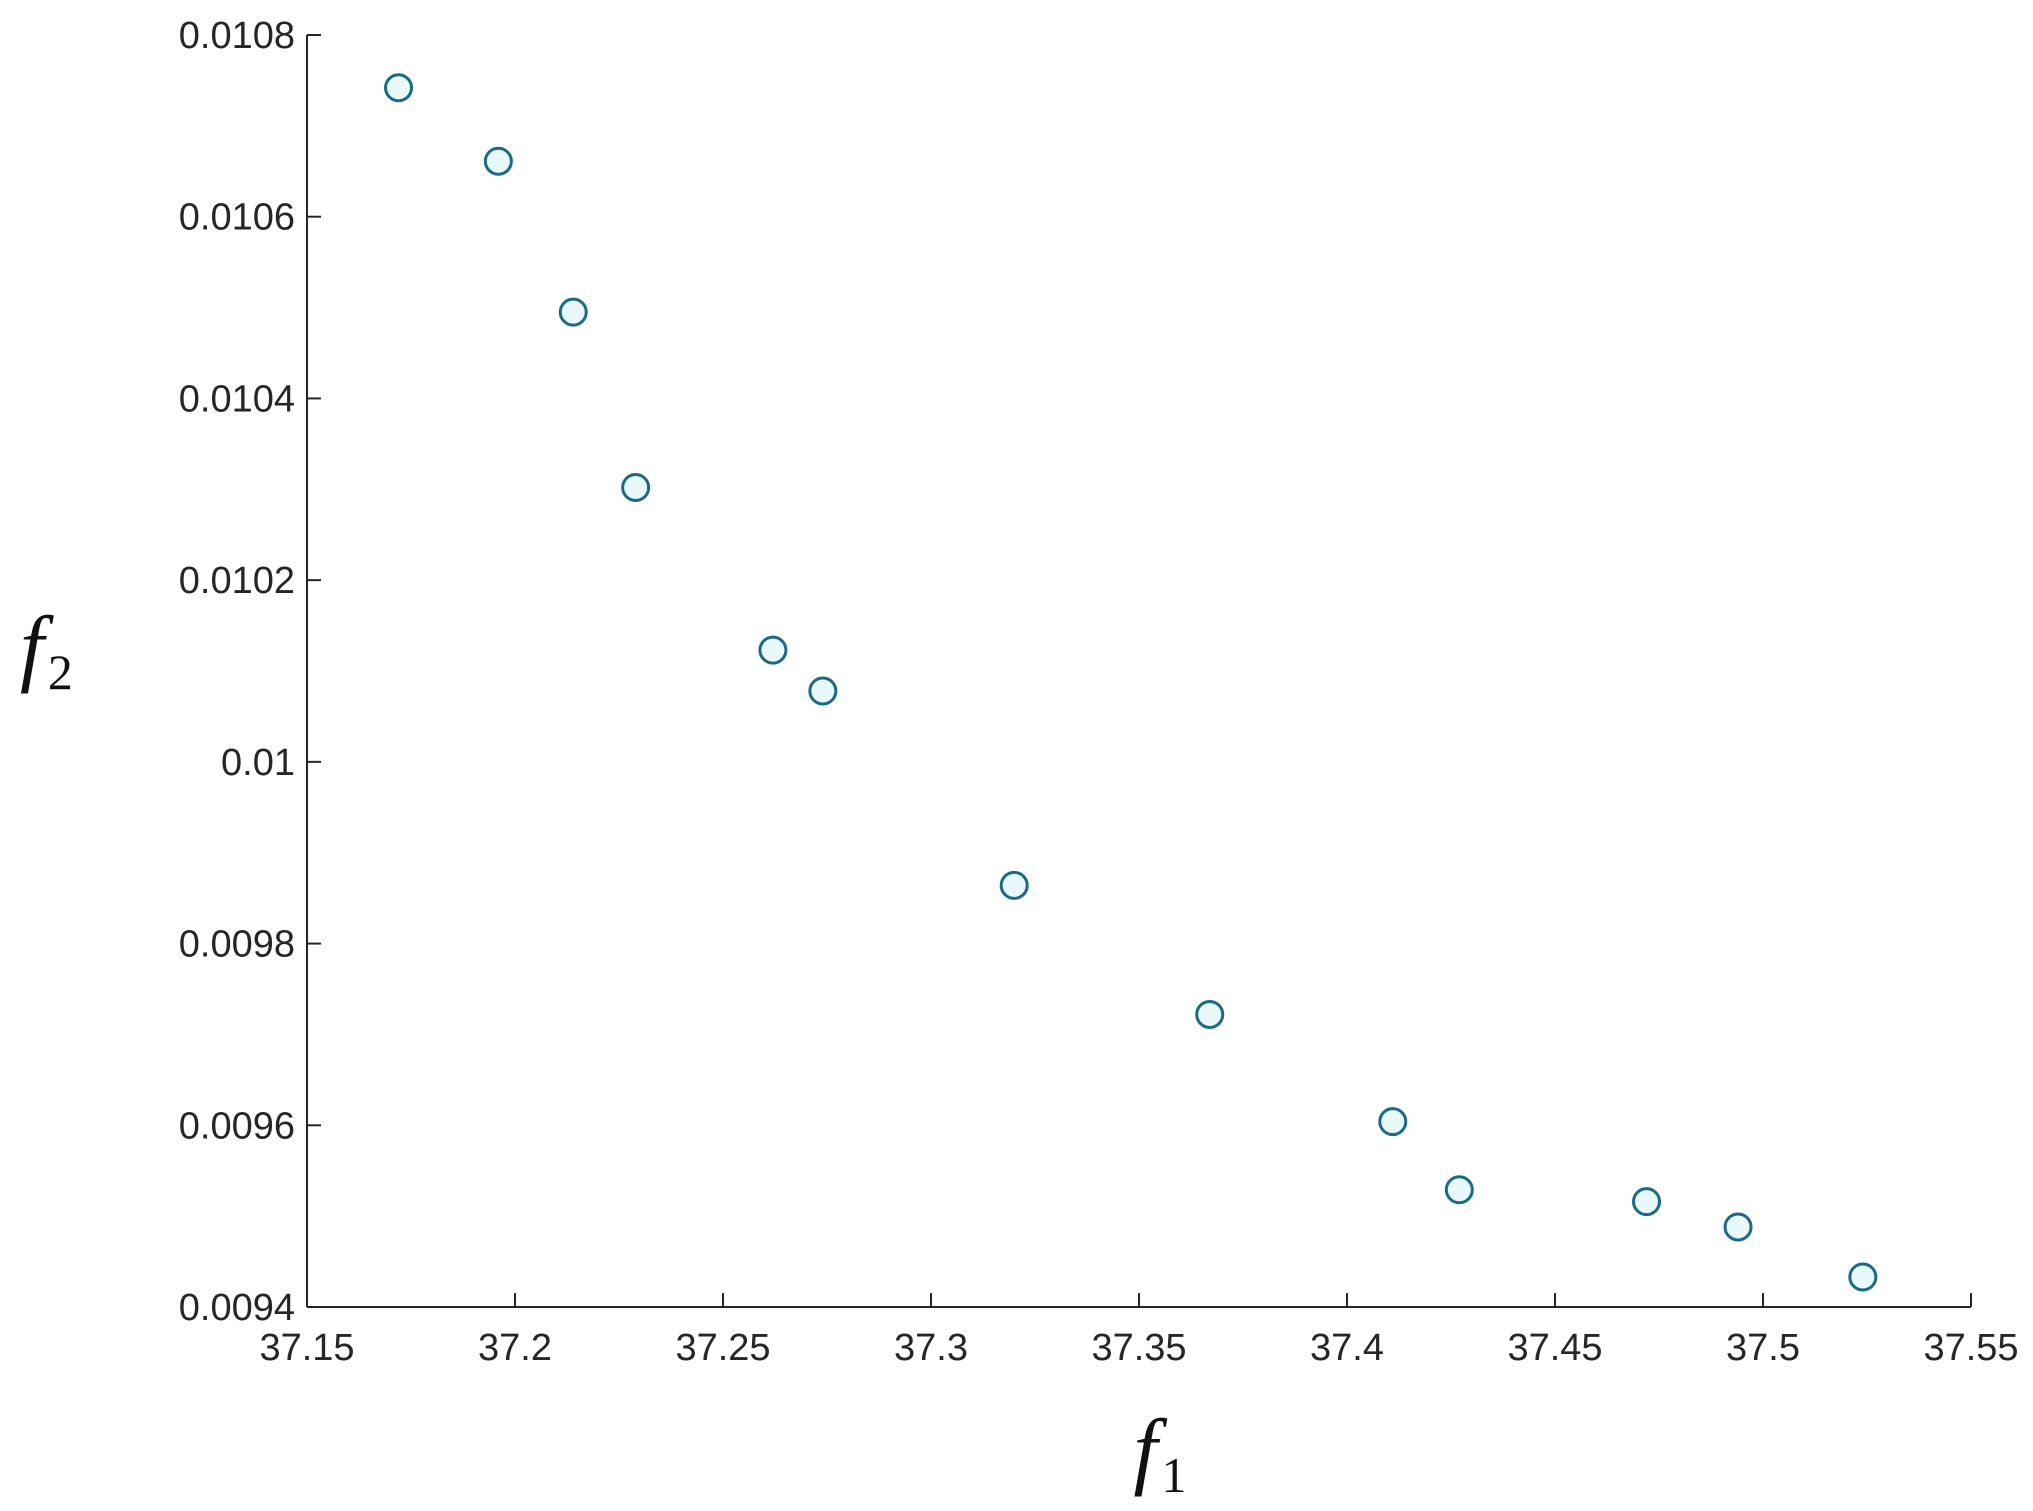 The image size is (2033, 1511). What do you see at coordinates (1138, 1348) in the screenshot?
I see `x-tick-label: 37.35` at bounding box center [1138, 1348].